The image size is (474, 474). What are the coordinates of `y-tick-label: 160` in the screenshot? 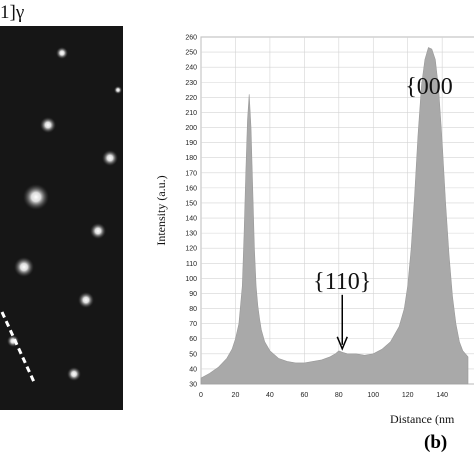 It's located at (191, 188).